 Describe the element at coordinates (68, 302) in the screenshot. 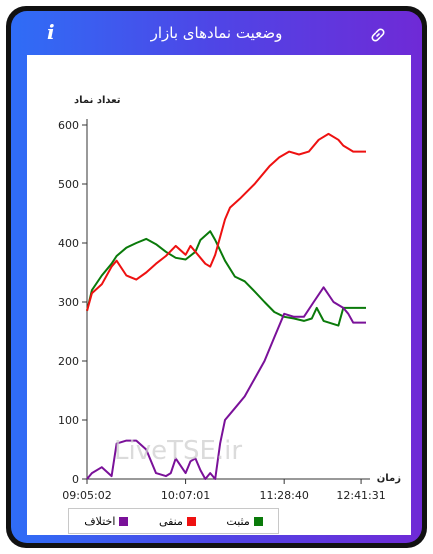

I see `y-tick-label: 300` at that location.